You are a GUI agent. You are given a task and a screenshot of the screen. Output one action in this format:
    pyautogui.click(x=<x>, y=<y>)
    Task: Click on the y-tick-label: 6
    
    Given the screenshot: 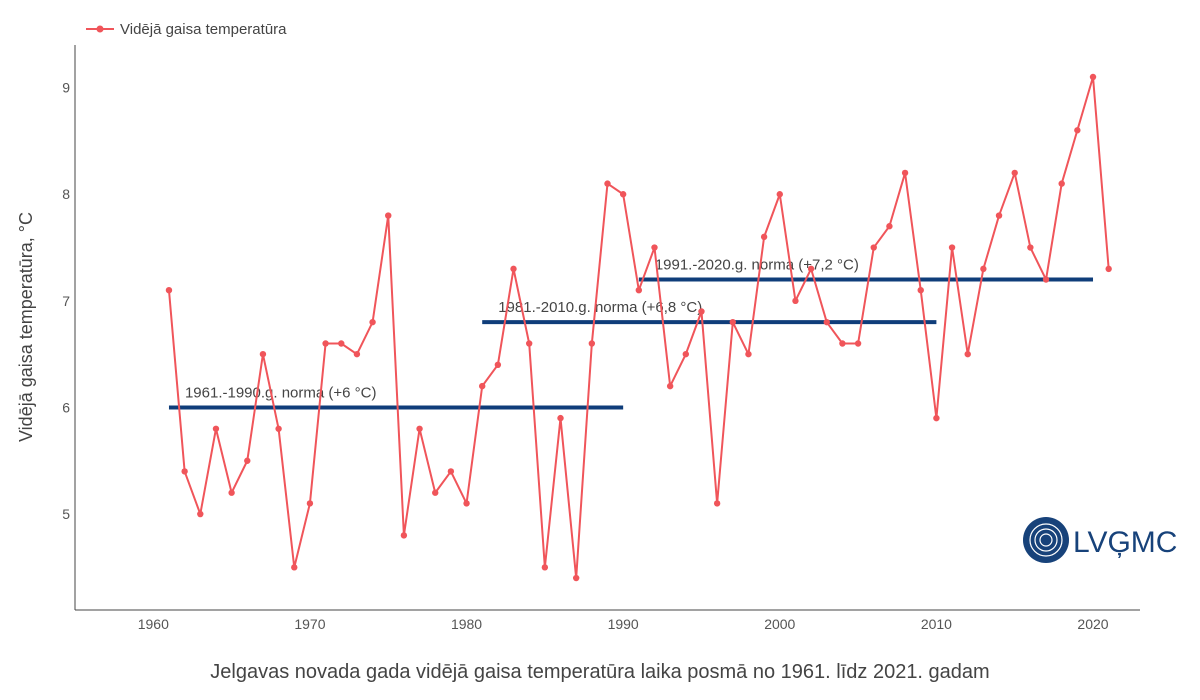 What is the action you would take?
    pyautogui.click(x=66, y=407)
    